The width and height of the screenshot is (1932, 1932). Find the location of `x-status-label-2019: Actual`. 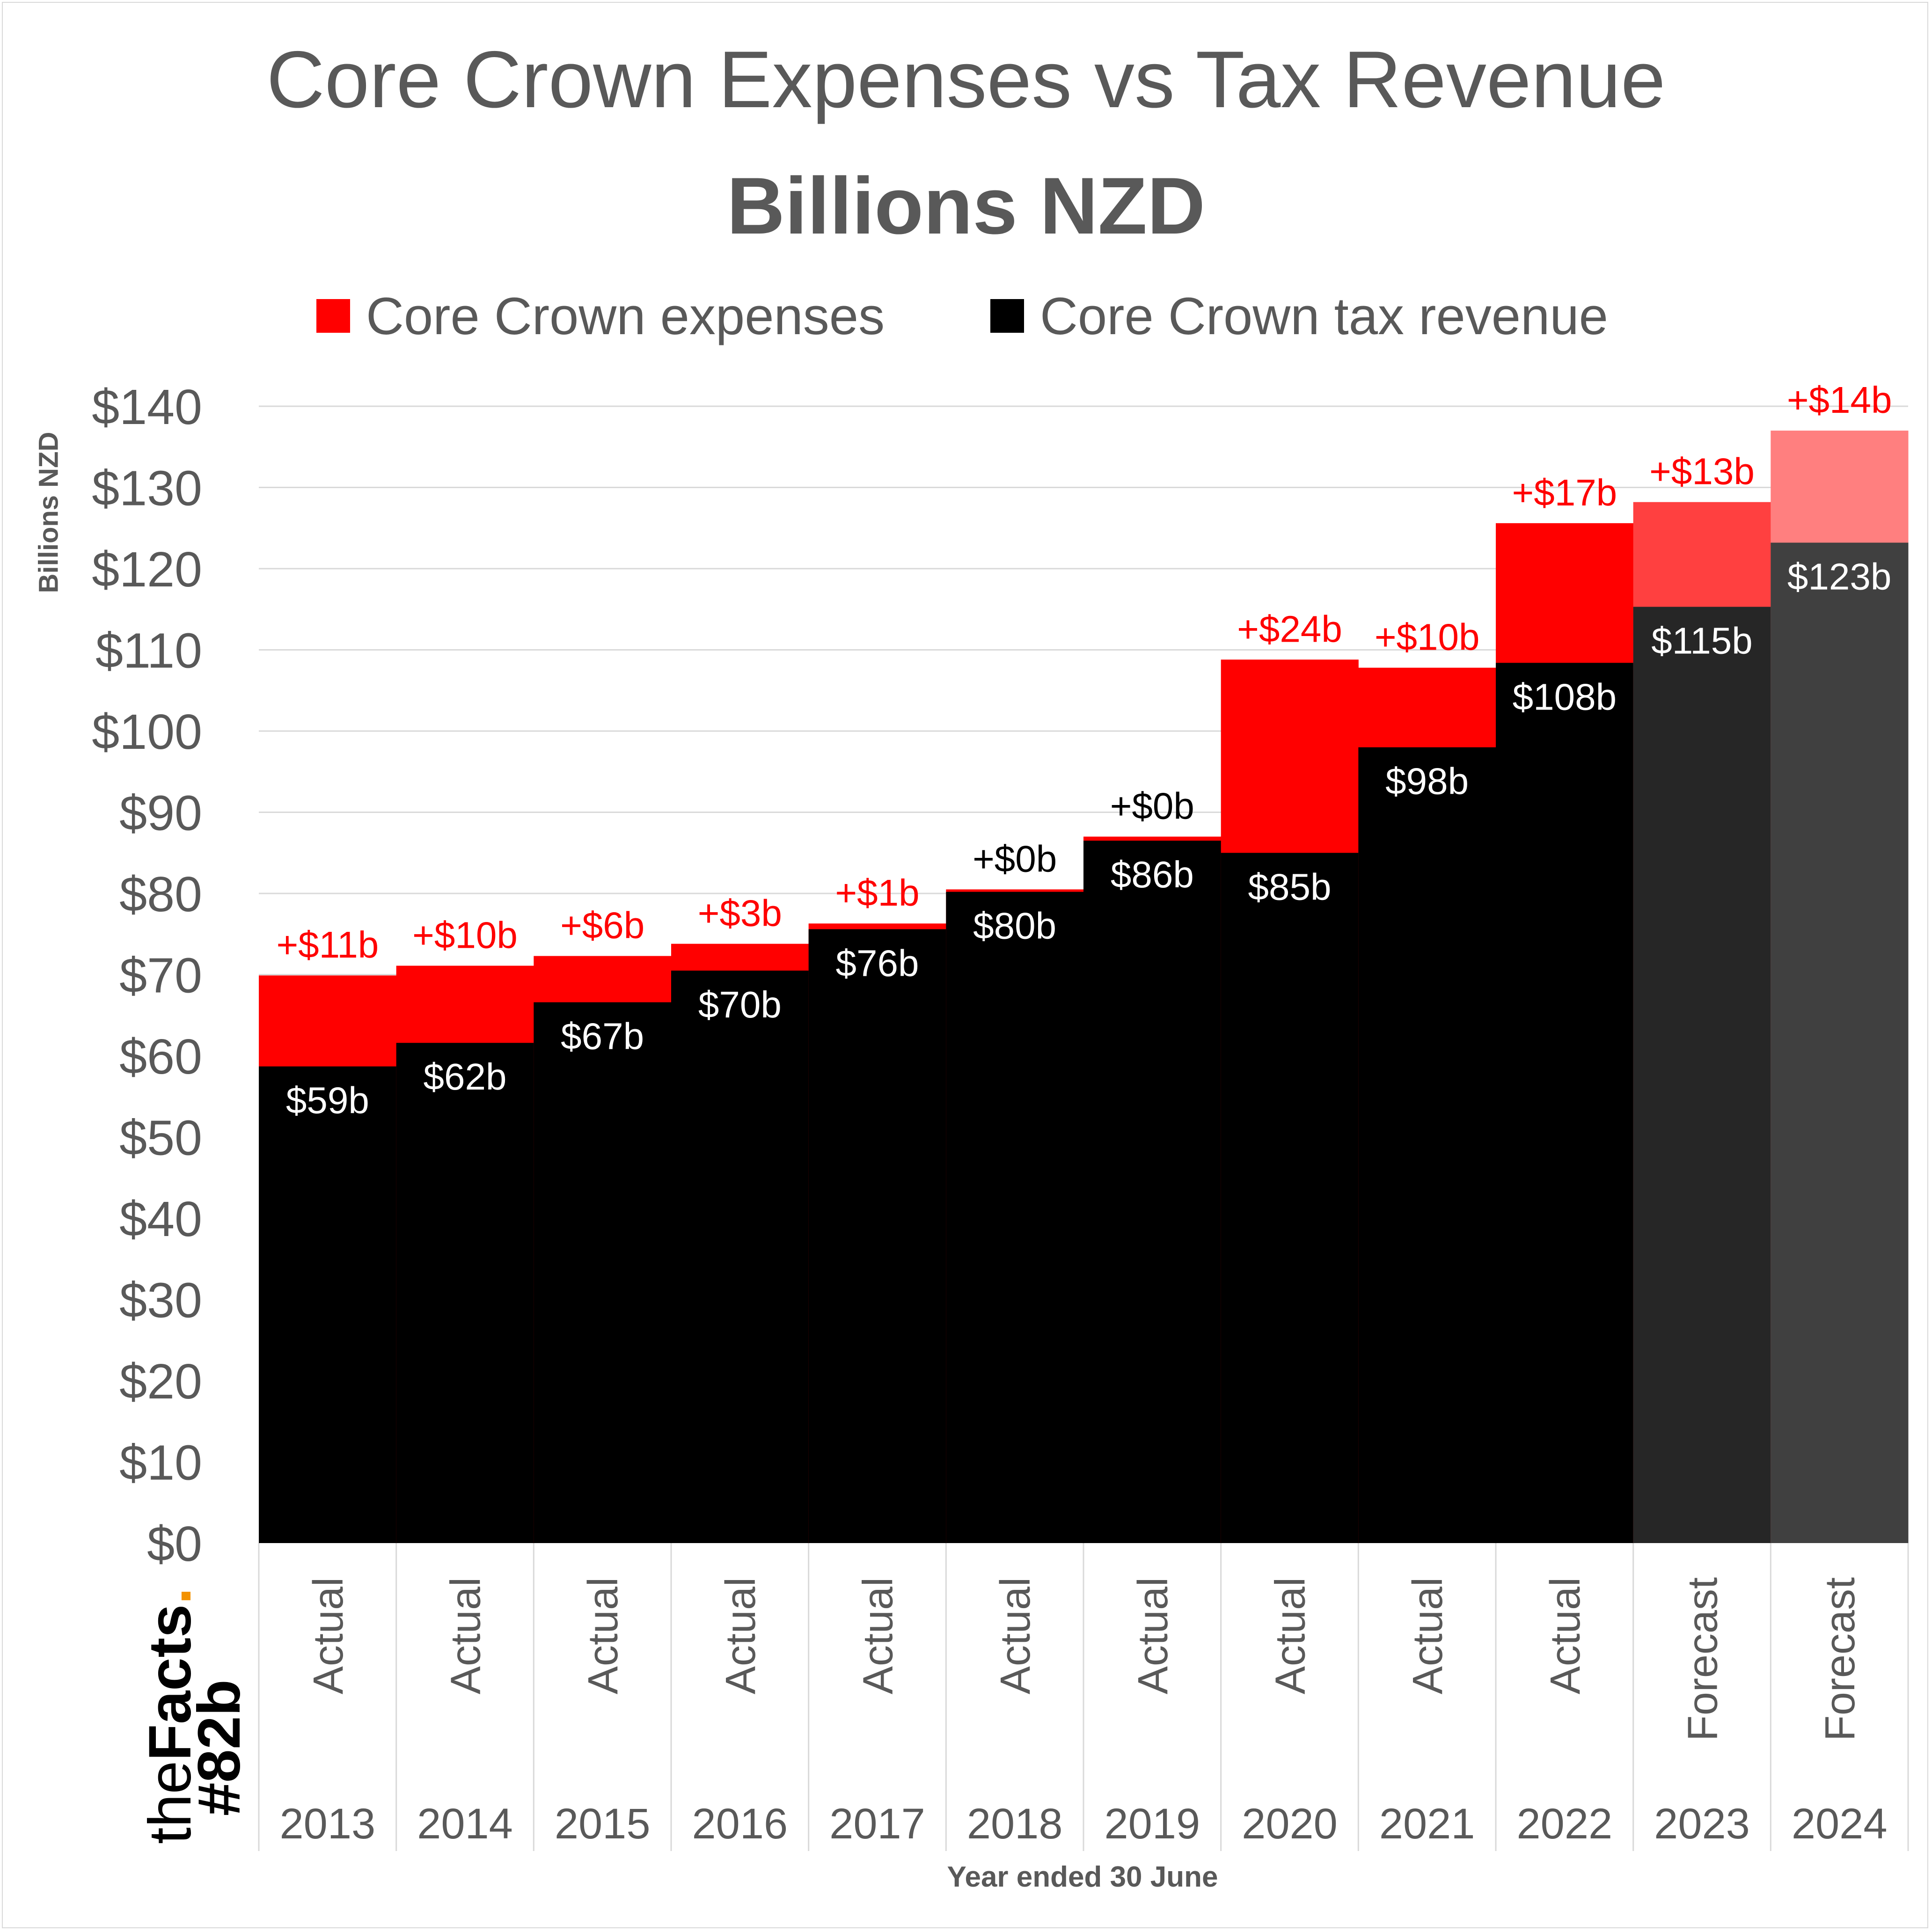

x-status-label-2019: Actual is located at coordinates (1153, 1635).